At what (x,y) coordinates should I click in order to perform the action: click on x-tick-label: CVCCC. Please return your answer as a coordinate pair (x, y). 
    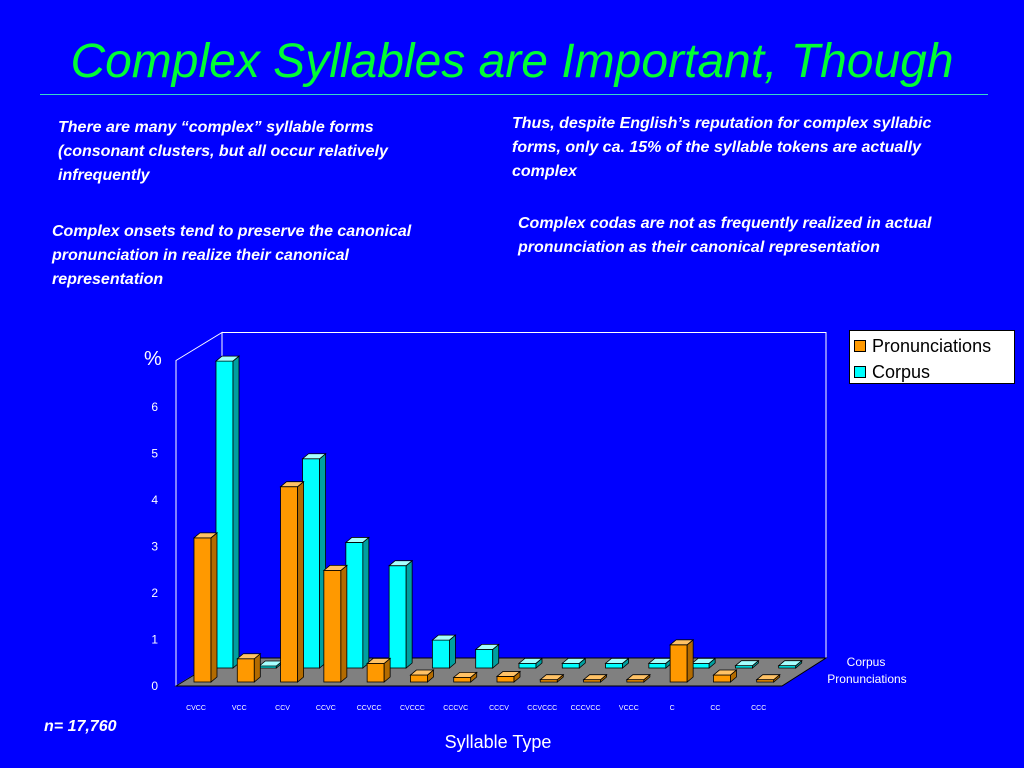
    Looking at the image, I should click on (412, 708).